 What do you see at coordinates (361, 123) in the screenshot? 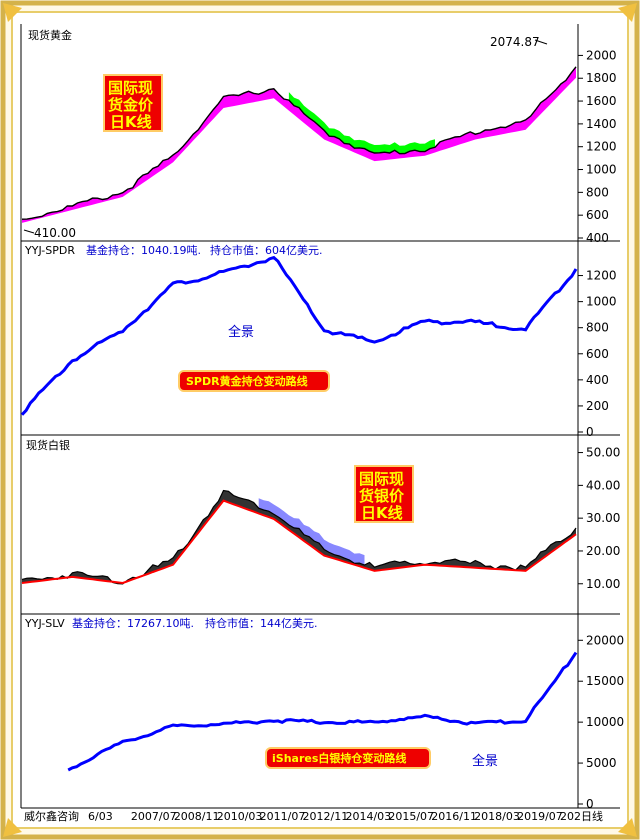
I see `gold-down-band` at bounding box center [361, 123].